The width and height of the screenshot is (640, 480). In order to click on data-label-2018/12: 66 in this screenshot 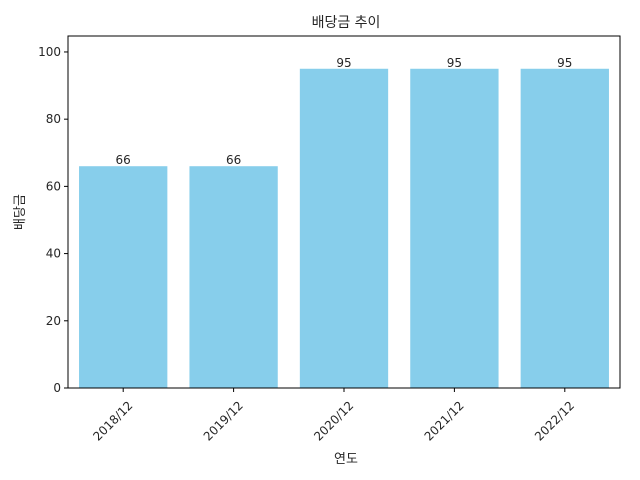, I will do `click(123, 160)`.